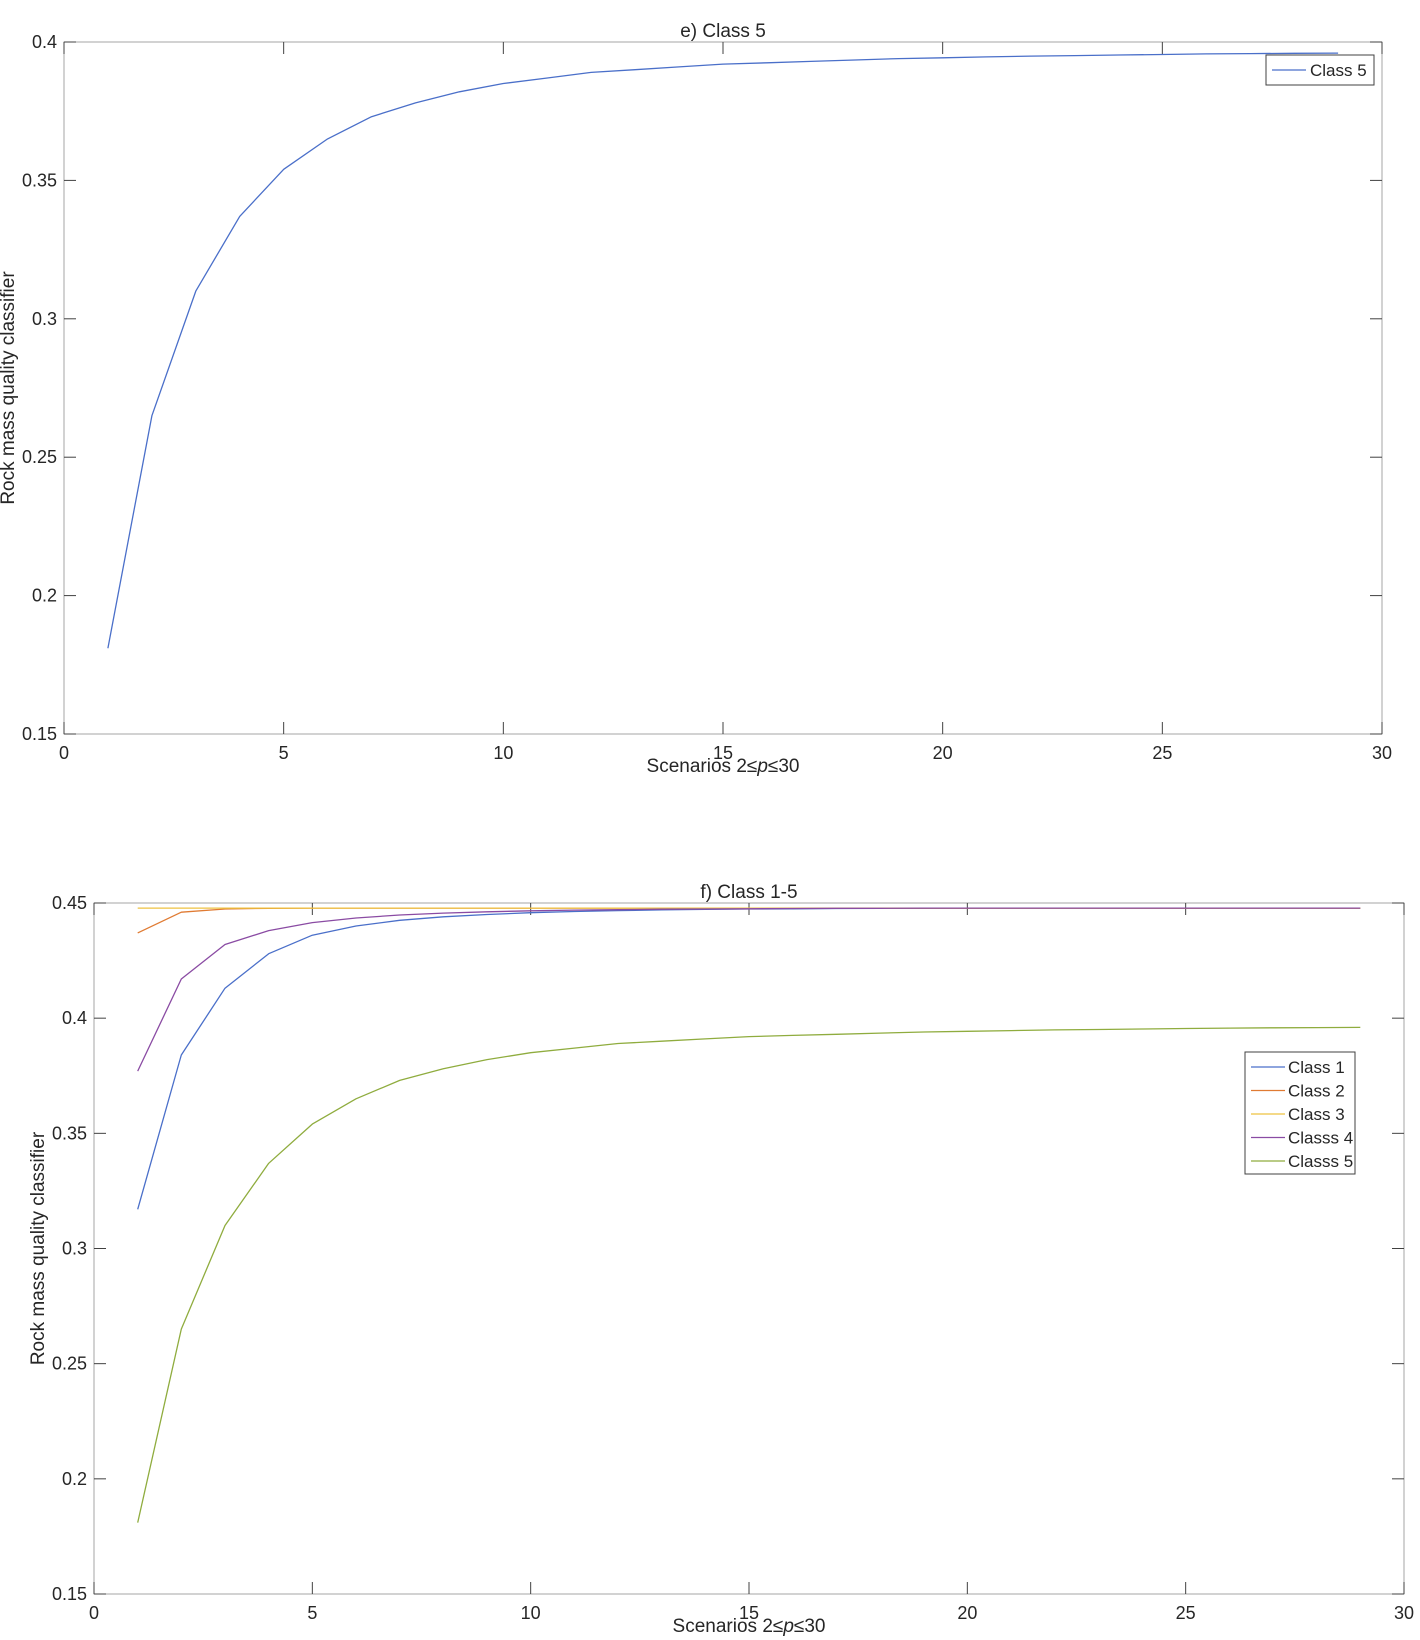  Describe the element at coordinates (1338, 70) in the screenshot. I see `chart-e-legend-label: Class 5` at that location.